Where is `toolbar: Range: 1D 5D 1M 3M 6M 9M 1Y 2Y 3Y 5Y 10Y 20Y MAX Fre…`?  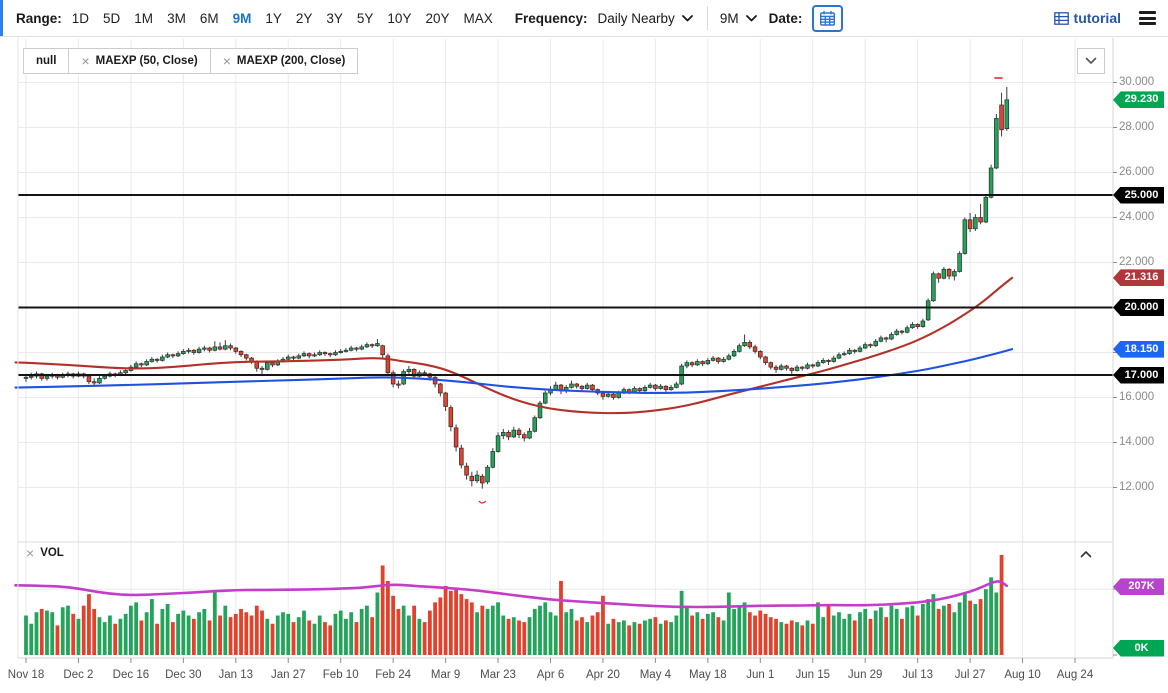 toolbar: Range: 1D 5D 1M 3M 6M 9M 1Y 2Y 3Y 5Y 10Y 20Y MAX Fre… is located at coordinates (584, 18).